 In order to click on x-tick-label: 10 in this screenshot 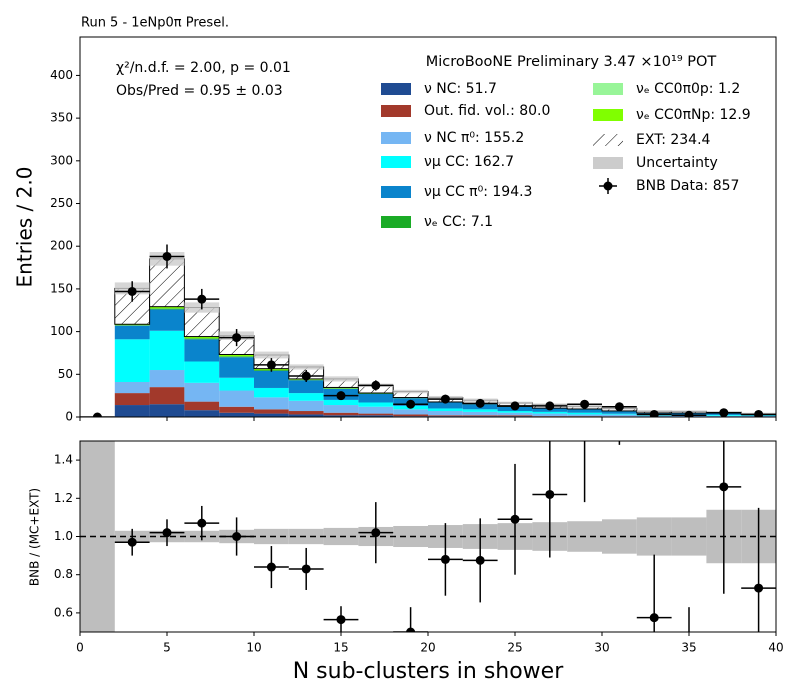, I will do `click(253, 648)`.